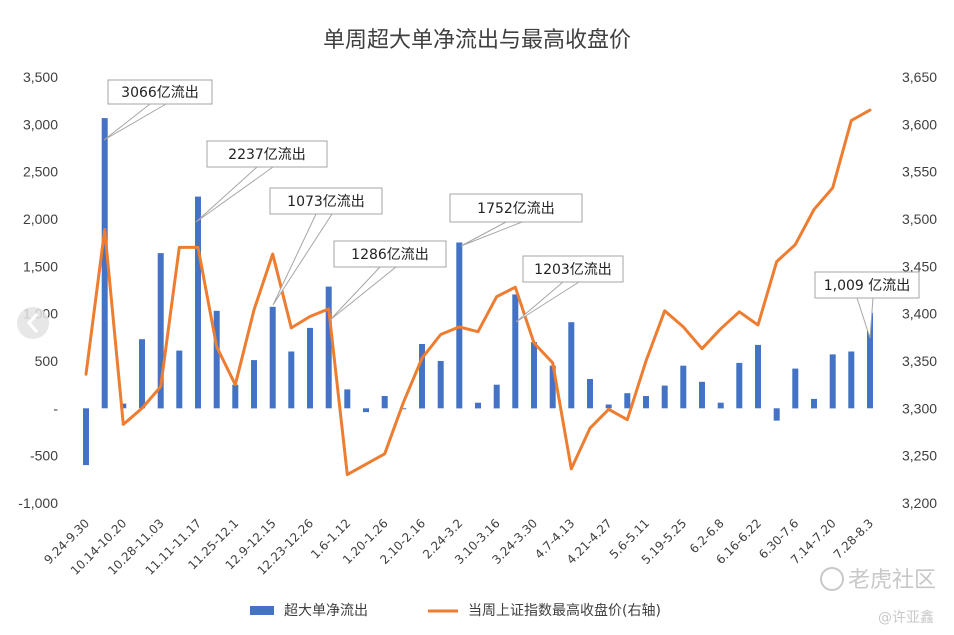 The height and width of the screenshot is (635, 954). Describe the element at coordinates (906, 617) in the screenshot. I see `watermark-author: @许亚鑫` at that location.